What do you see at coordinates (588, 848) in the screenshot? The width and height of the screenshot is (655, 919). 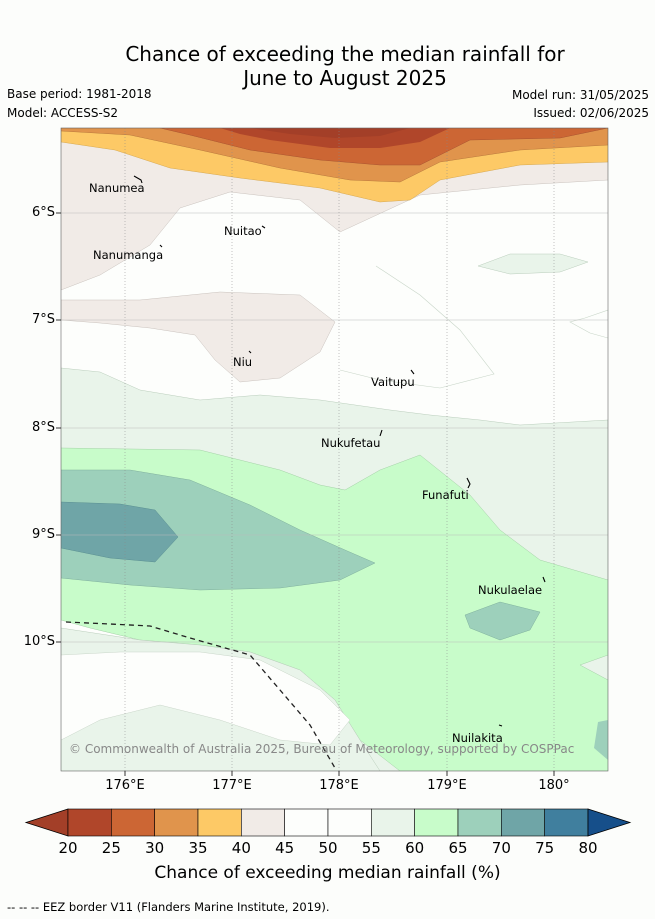 I see `colorbar-tick-label: 80` at bounding box center [588, 848].